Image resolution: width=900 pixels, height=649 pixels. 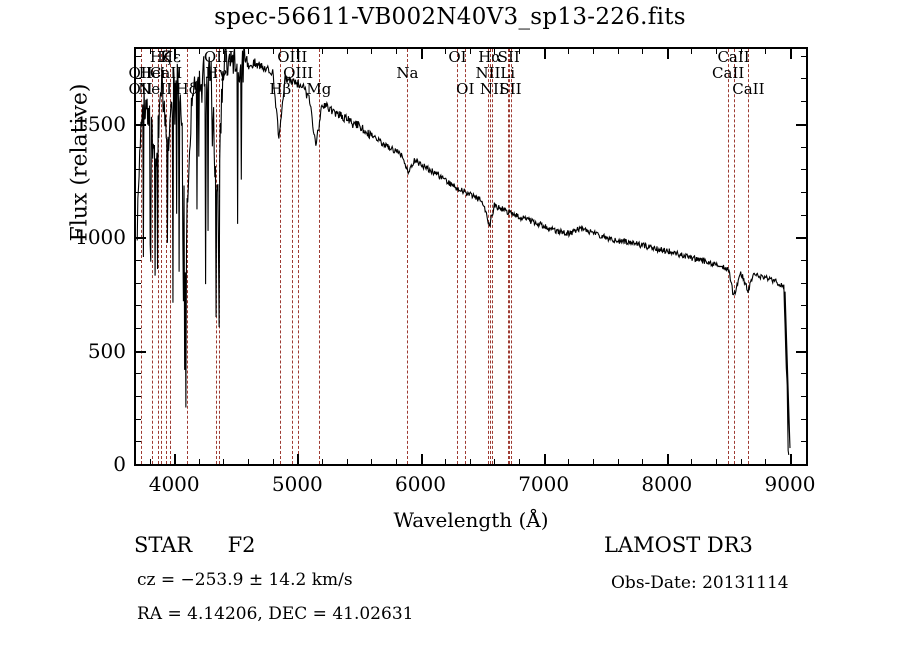 I want to click on page-title: spec-56611-VB002N40V3_sp13-226.fits, so click(x=450, y=17).